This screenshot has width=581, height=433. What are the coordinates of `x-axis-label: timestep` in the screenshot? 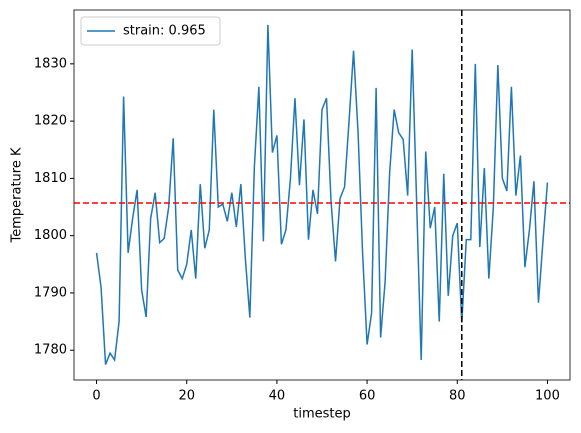 It's located at (322, 414).